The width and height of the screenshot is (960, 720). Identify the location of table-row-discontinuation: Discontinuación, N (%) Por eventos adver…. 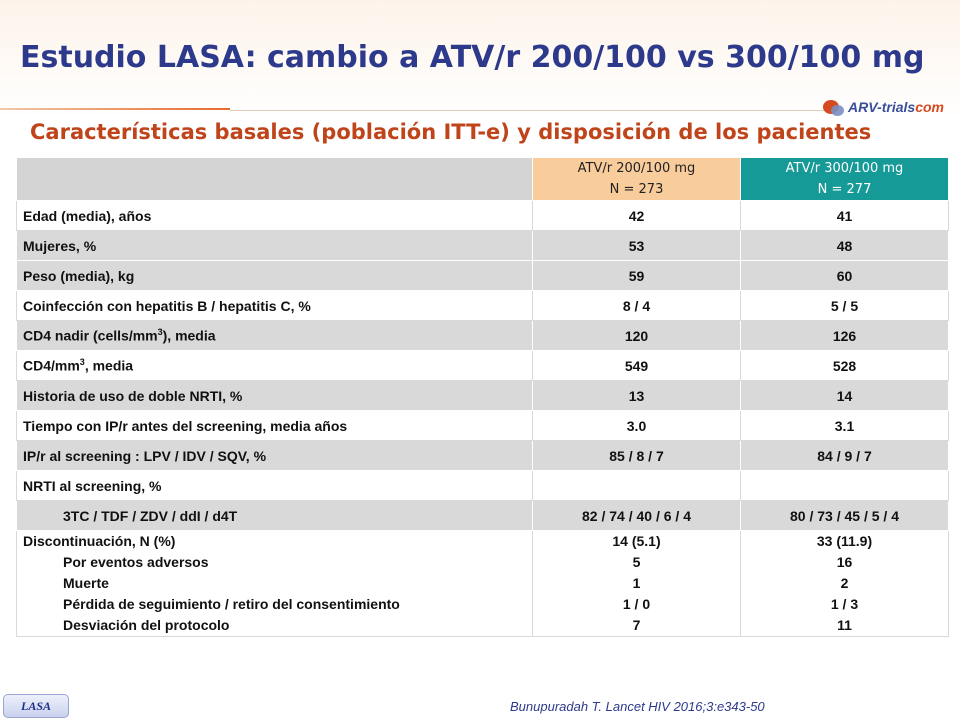
(482, 583).